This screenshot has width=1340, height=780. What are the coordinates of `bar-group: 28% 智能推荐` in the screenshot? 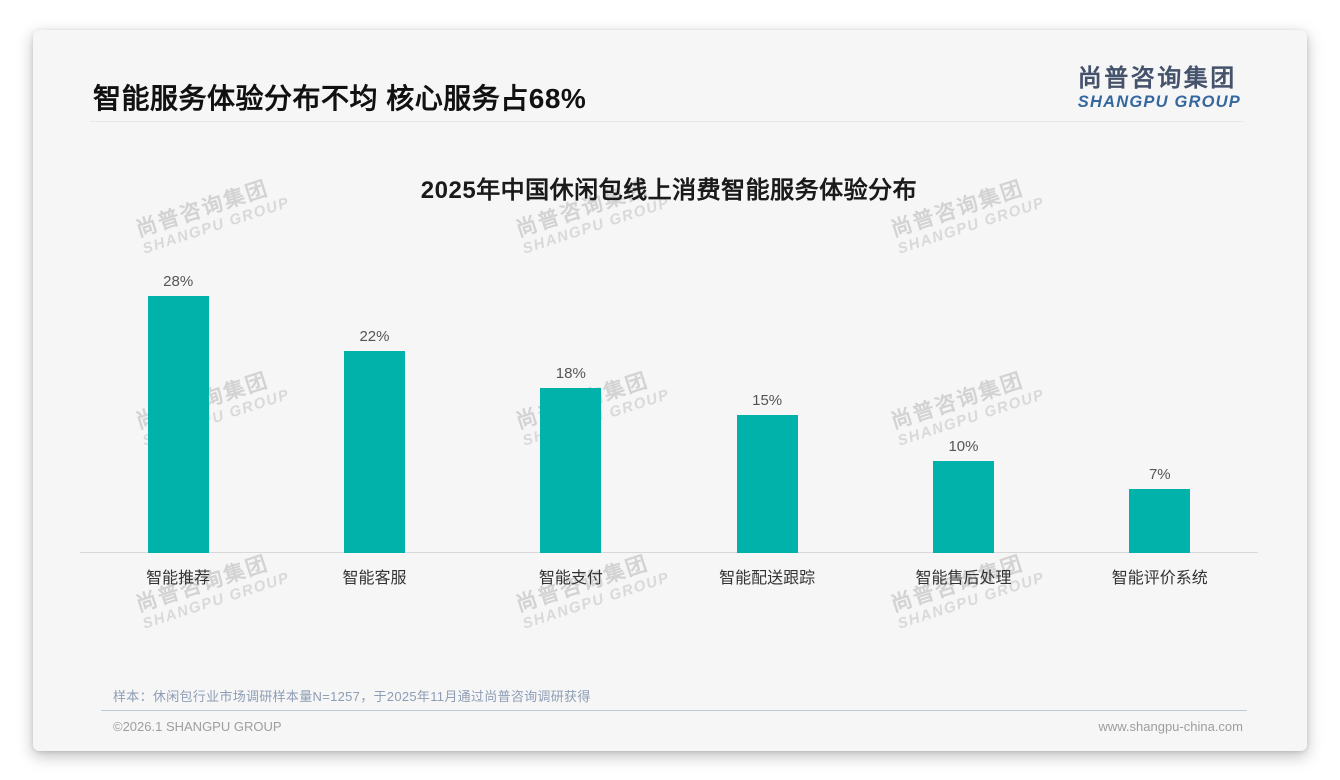 It's located at (178, 308).